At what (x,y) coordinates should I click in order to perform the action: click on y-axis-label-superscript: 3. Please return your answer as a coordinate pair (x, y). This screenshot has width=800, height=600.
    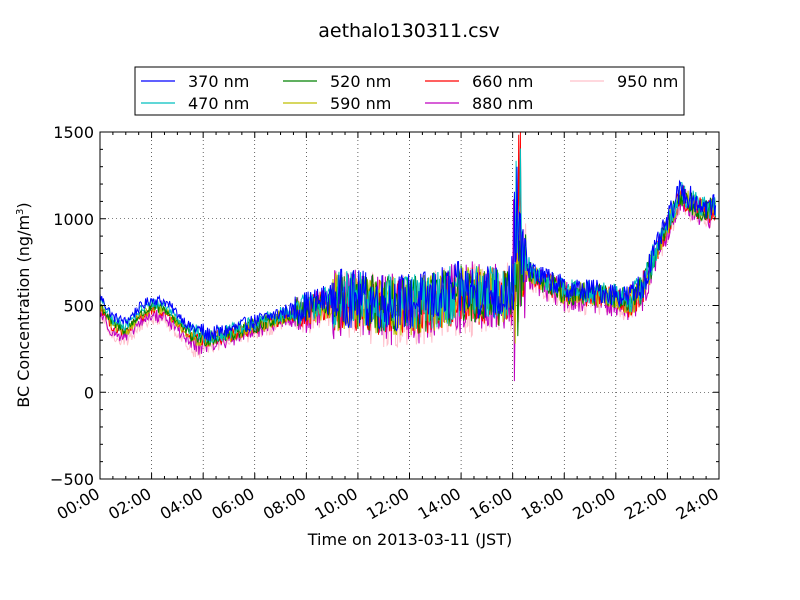
    Looking at the image, I should click on (20, 212).